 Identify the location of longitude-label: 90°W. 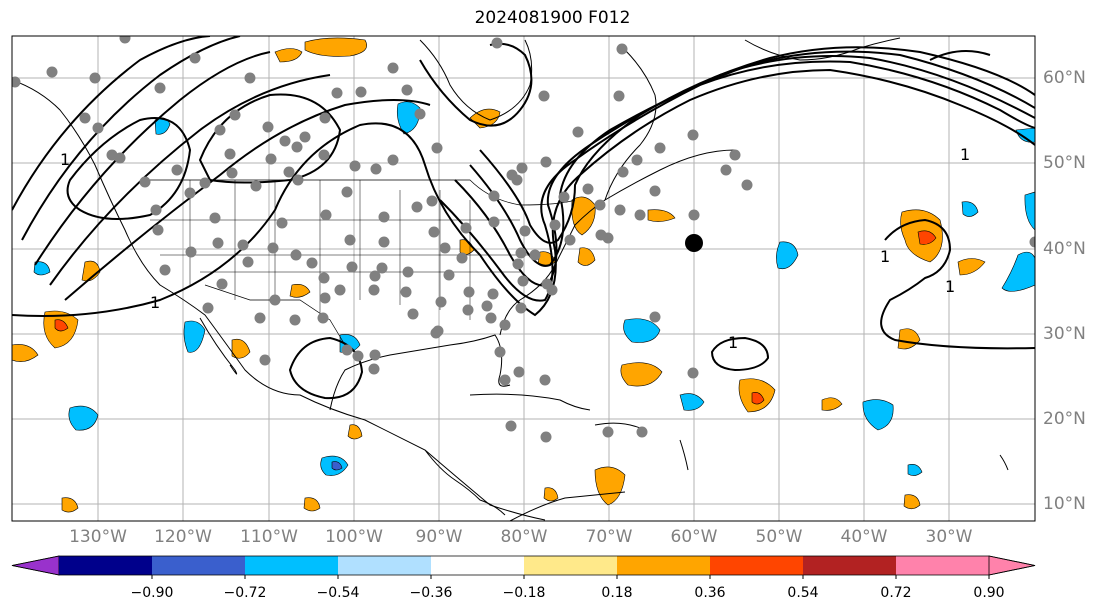
(439, 537).